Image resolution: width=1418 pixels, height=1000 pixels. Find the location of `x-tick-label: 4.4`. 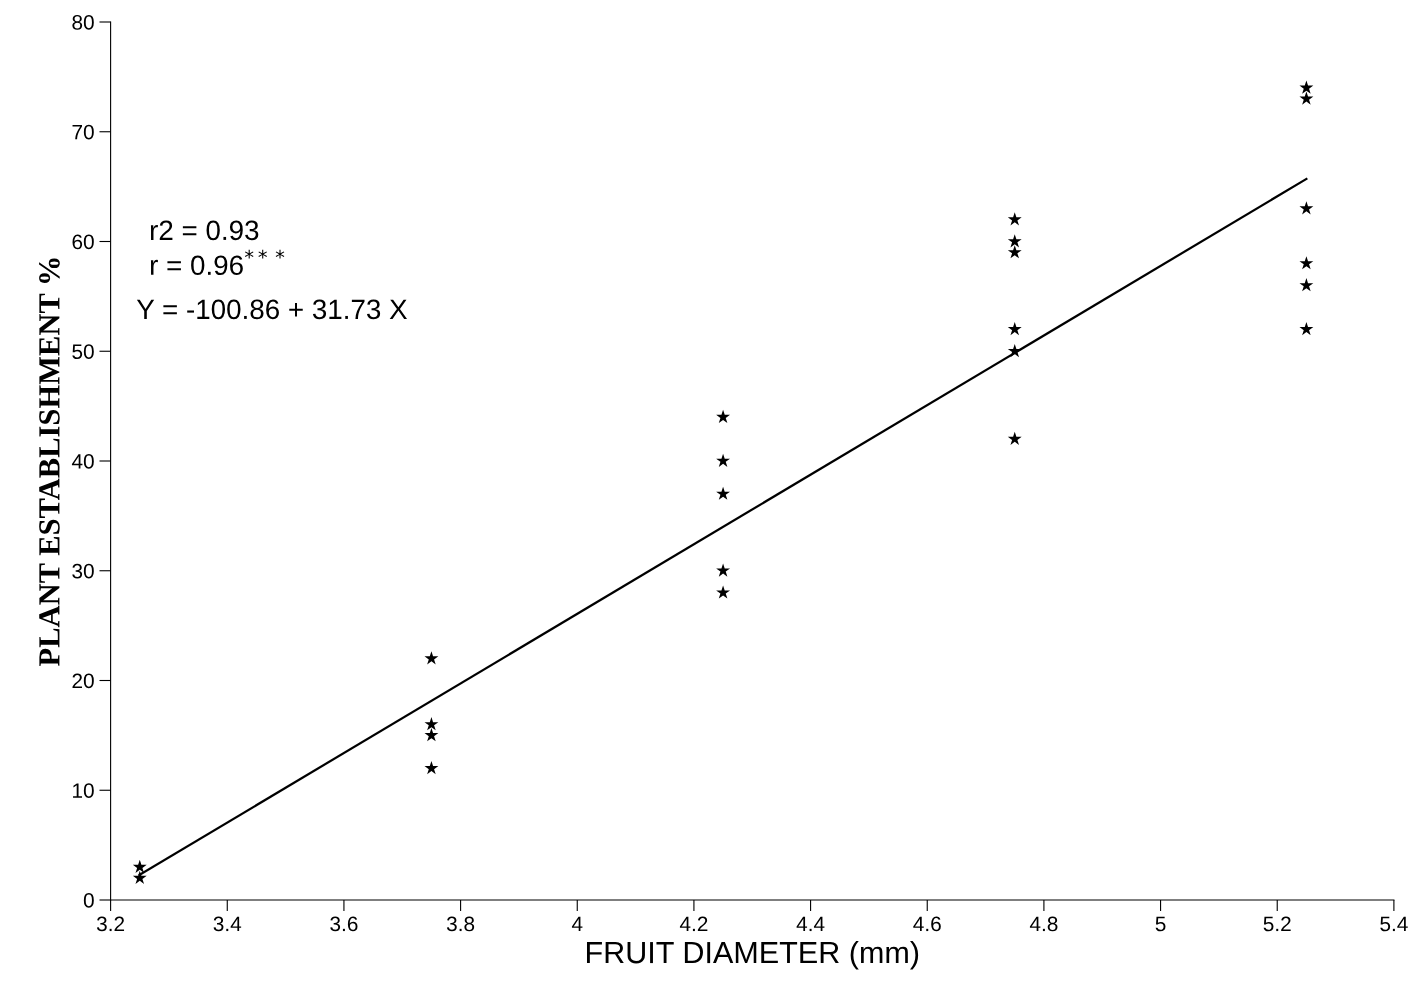

x-tick-label: 4.4 is located at coordinates (810, 924).